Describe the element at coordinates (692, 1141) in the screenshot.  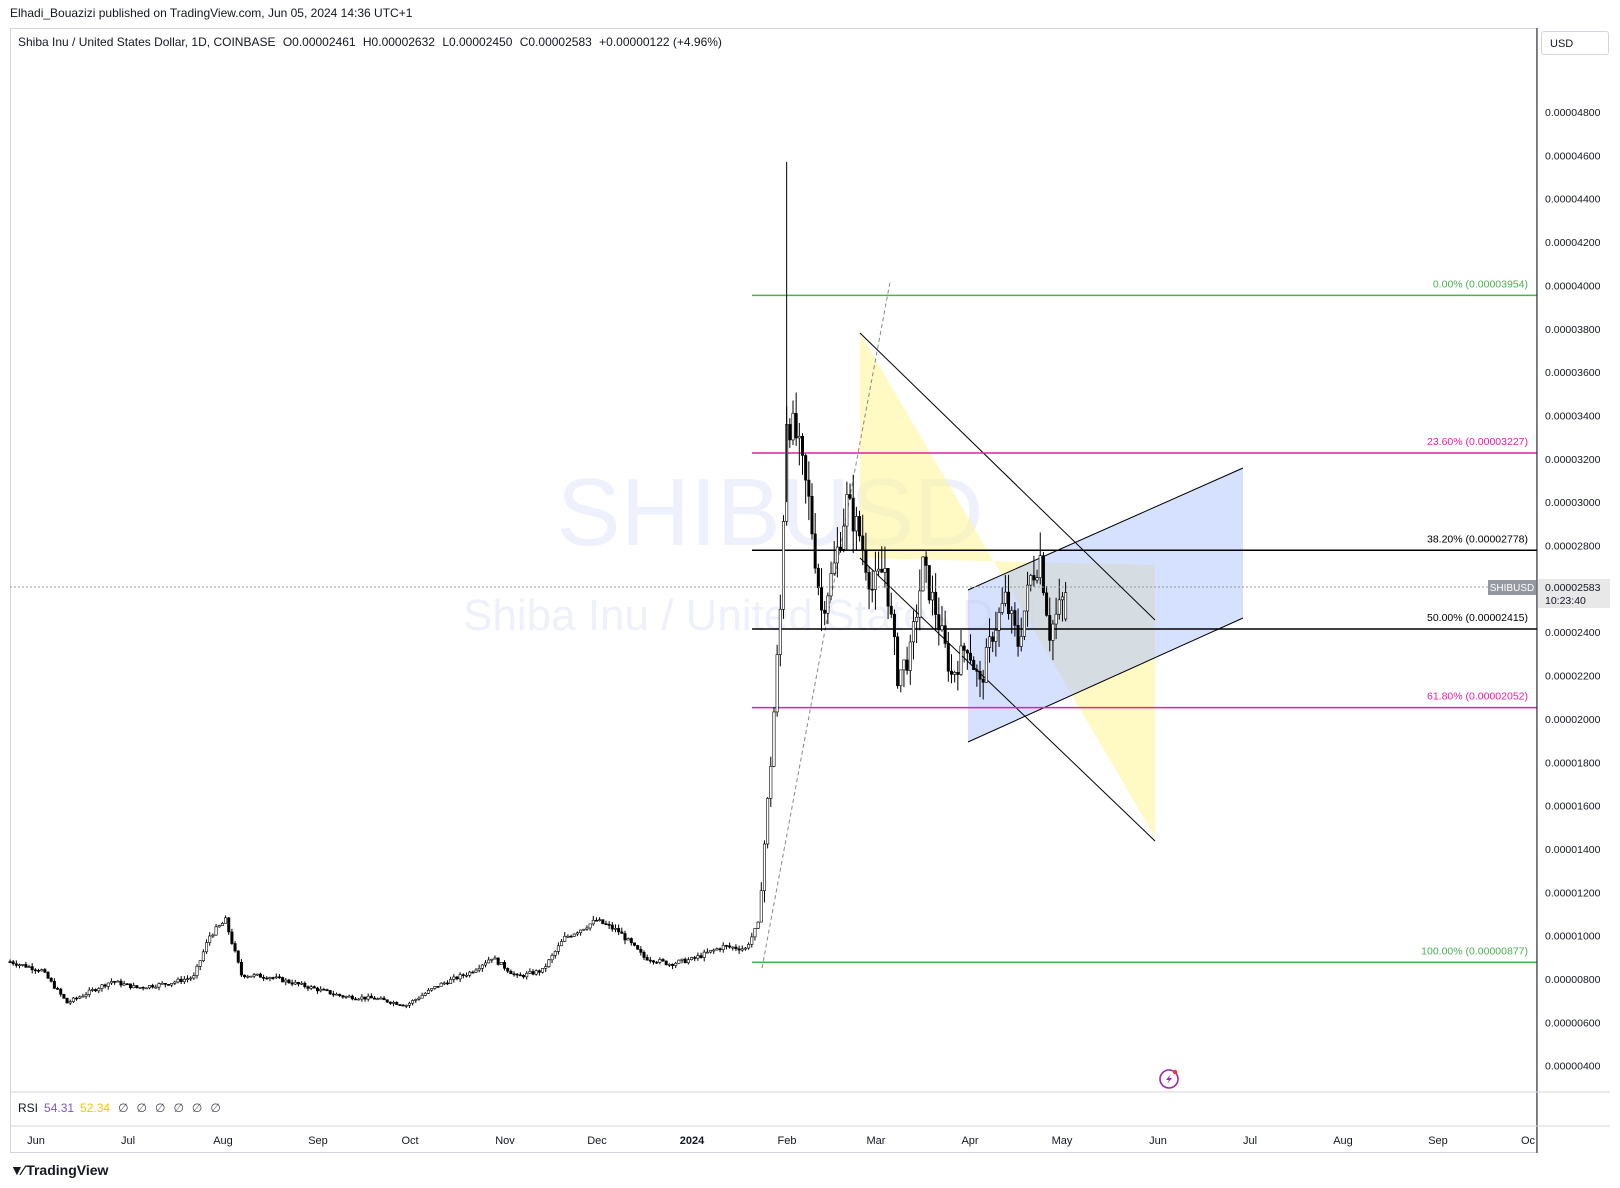
I see `x-tick-label: 2024` at that location.